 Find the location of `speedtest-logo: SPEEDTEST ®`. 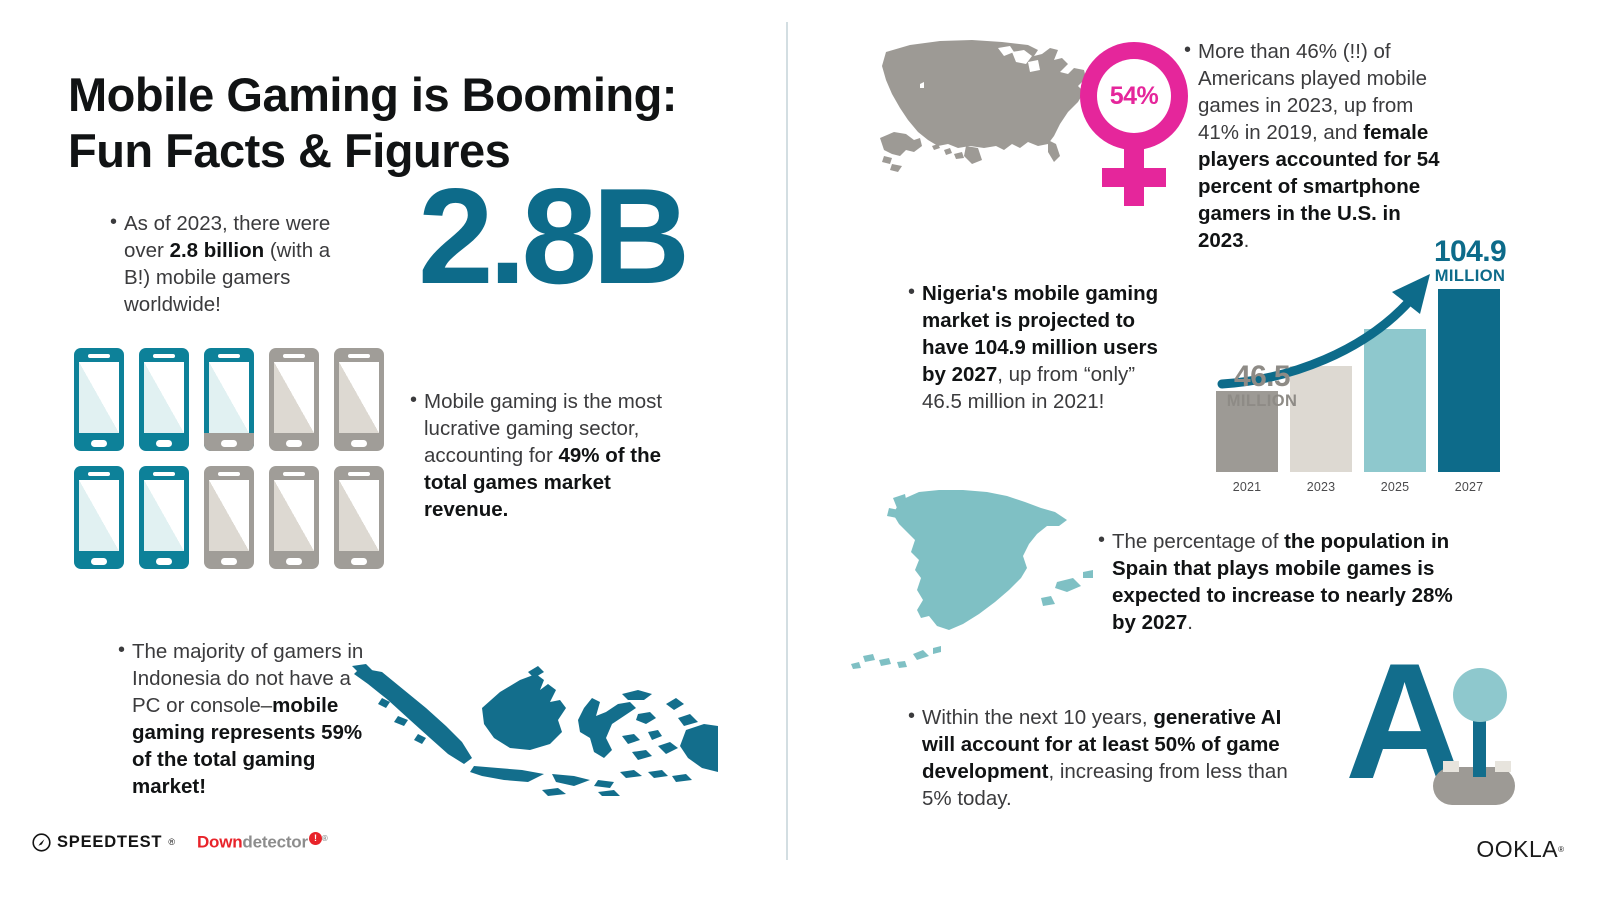

speedtest-logo: SPEEDTEST ® is located at coordinates (103, 842).